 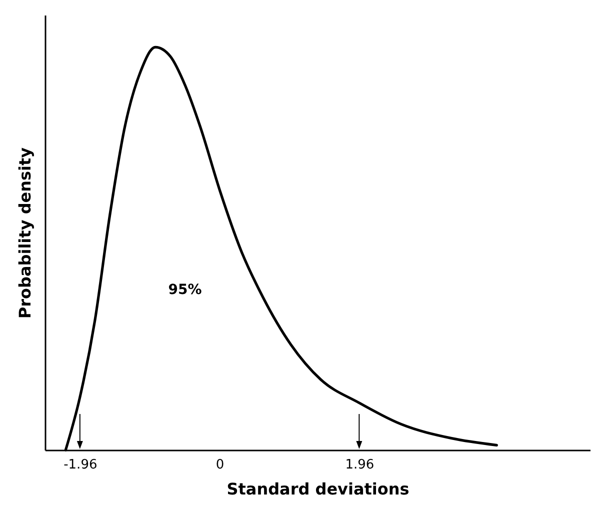 What do you see at coordinates (25, 232) in the screenshot?
I see `y-axis-title: Probability density` at bounding box center [25, 232].